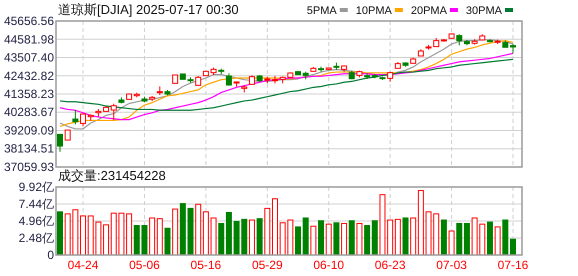  I want to click on chart-title: 道琼斯[DJIA] 2025-07-17 00:30, so click(148, 9).